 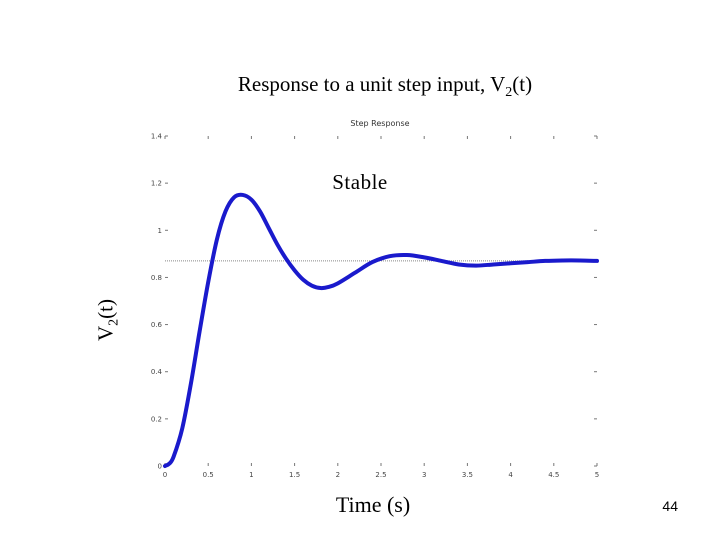 I want to click on y-tick-label: 0.8, so click(x=156, y=278).